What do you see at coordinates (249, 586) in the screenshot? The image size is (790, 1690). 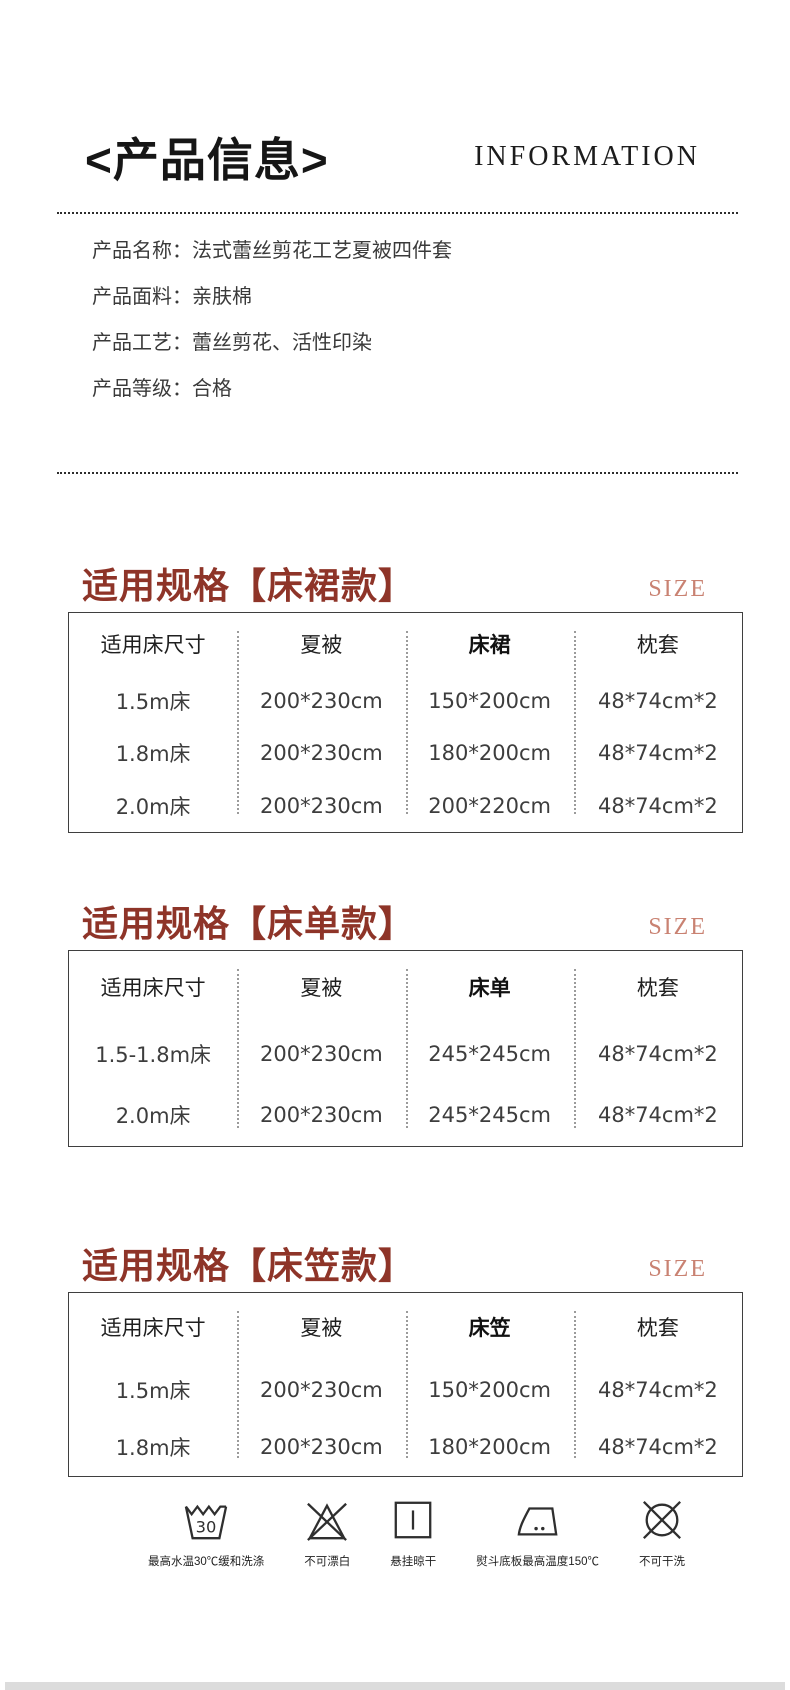 I see `section-title-bed-skirt: 适用规格【床裙款】` at bounding box center [249, 586].